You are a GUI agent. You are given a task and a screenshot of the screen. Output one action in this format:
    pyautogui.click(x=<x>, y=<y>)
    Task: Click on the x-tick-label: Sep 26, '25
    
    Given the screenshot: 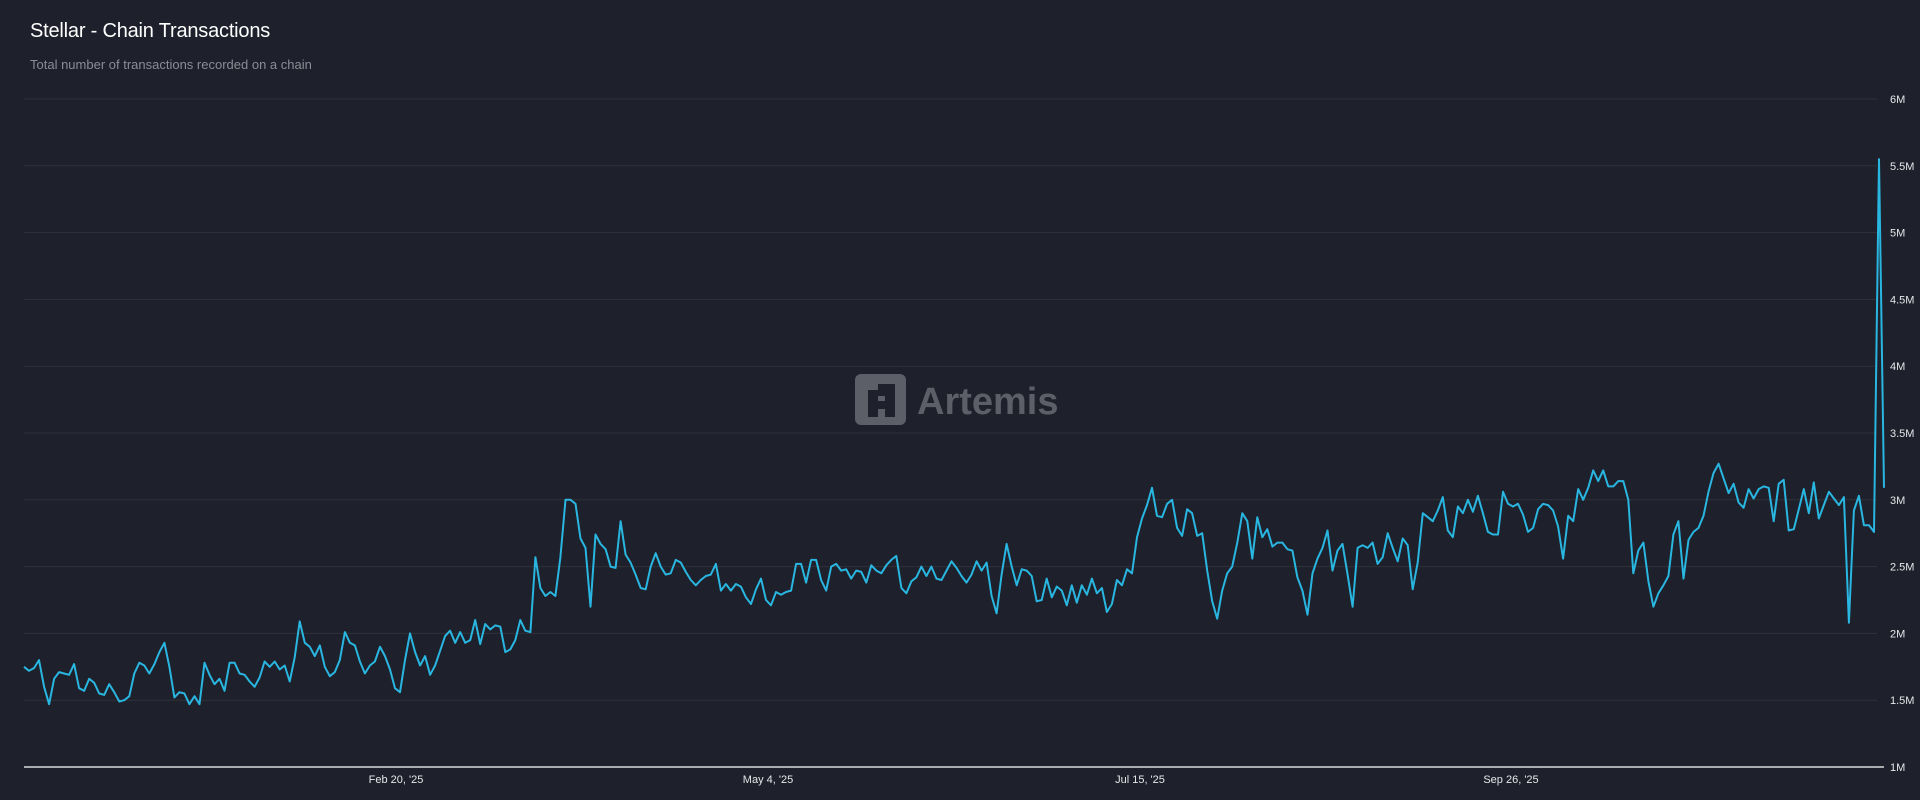 What is the action you would take?
    pyautogui.click(x=1510, y=780)
    